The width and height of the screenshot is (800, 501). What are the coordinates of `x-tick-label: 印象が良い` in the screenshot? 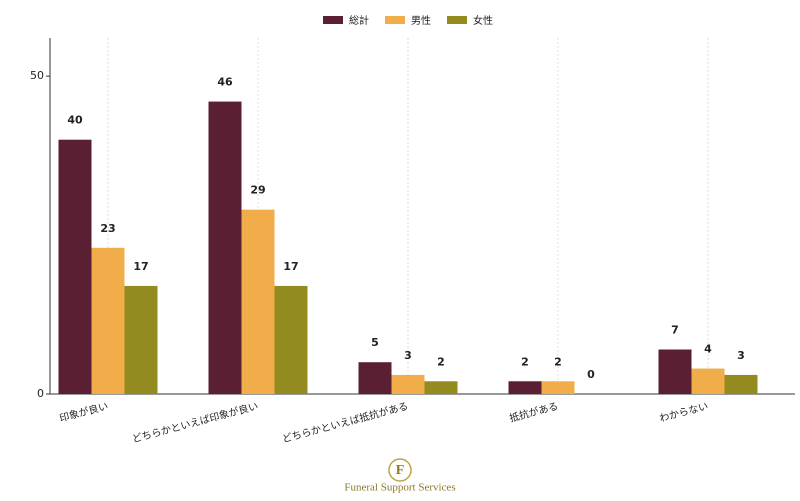 It's located at (84, 411).